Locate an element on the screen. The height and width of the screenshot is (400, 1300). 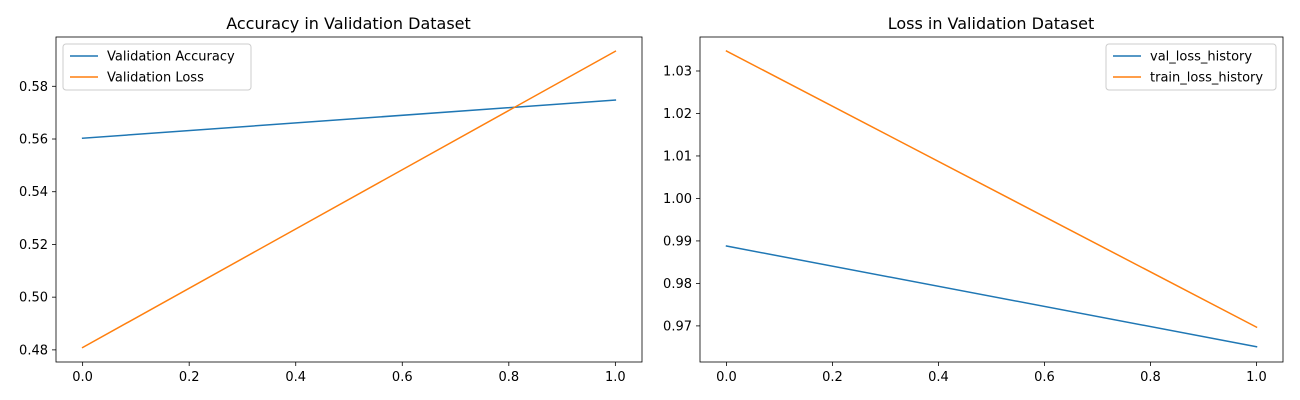
y-tick-label: 0.58 is located at coordinates (33, 87).